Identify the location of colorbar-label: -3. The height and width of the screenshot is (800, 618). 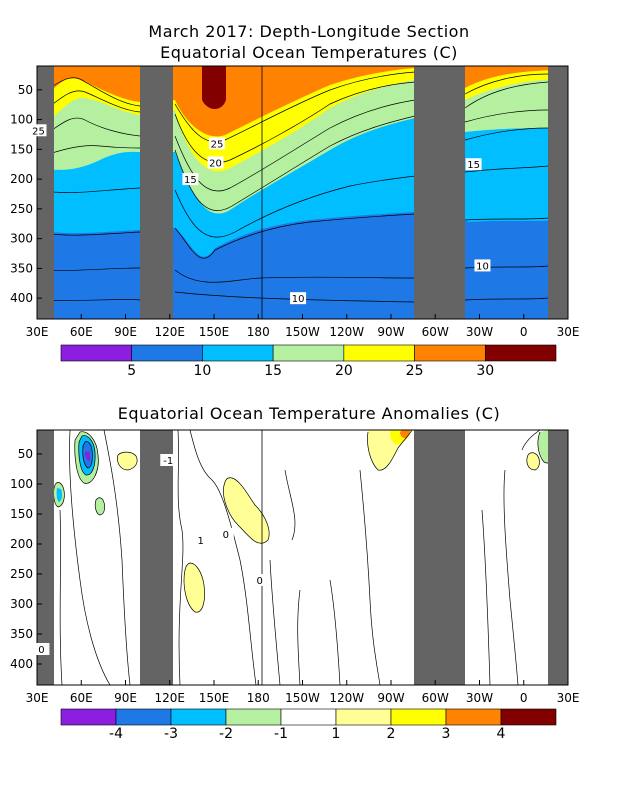
(171, 734).